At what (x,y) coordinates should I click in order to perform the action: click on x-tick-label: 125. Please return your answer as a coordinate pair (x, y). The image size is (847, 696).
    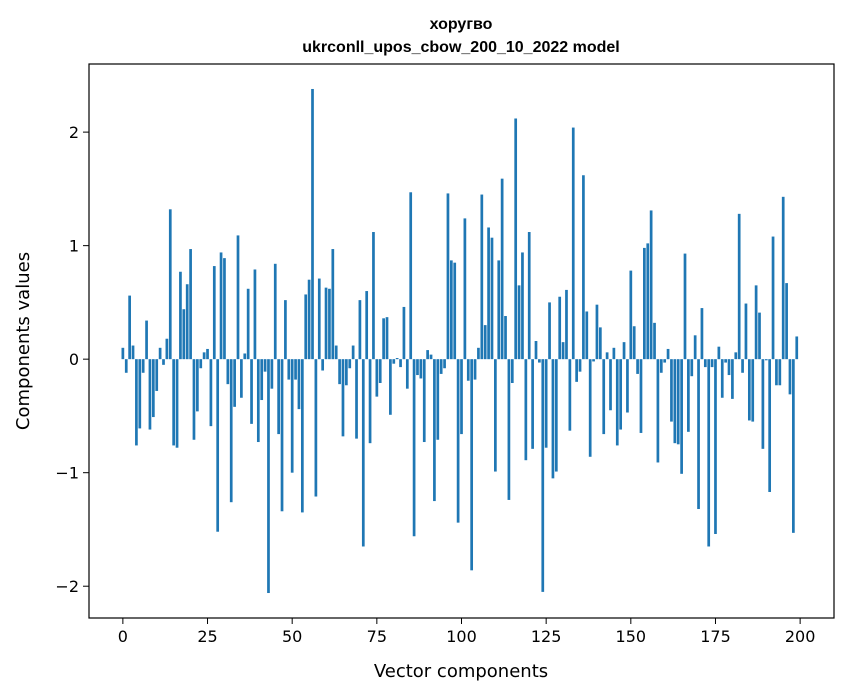
    Looking at the image, I should click on (546, 636).